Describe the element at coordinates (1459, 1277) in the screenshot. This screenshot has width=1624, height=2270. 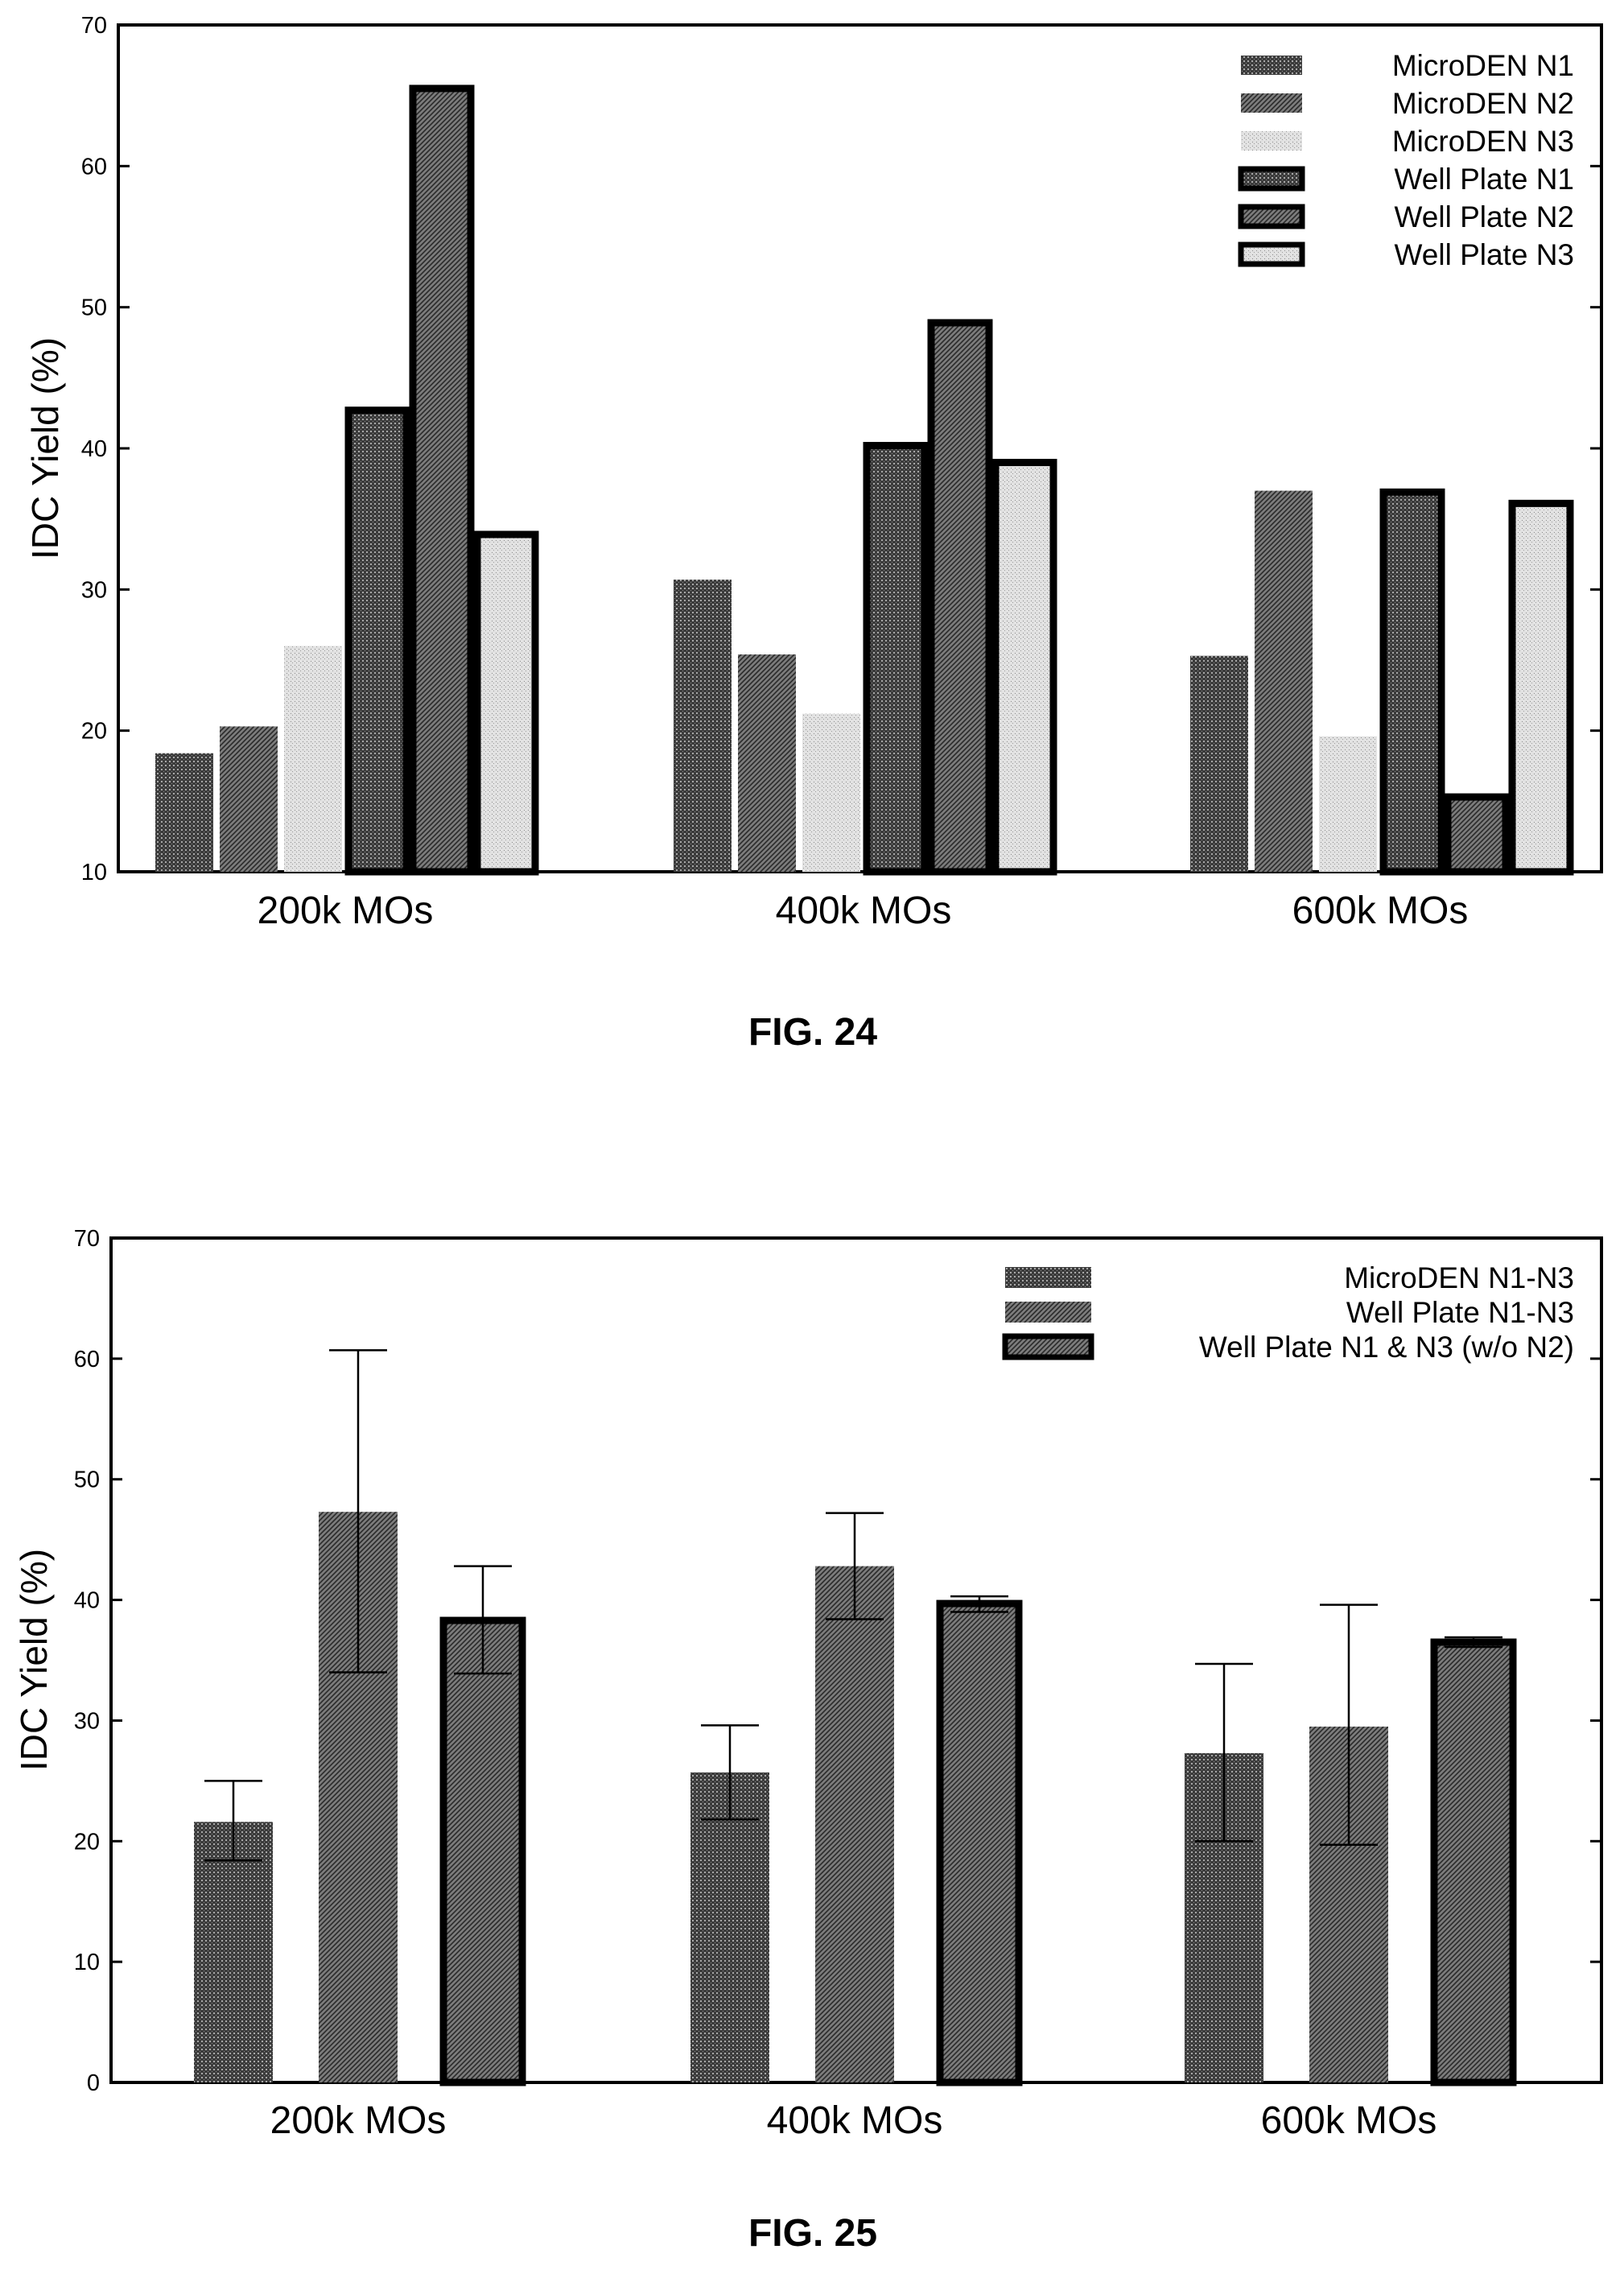
I see `legend-label: MicroDEN N1-N3` at that location.